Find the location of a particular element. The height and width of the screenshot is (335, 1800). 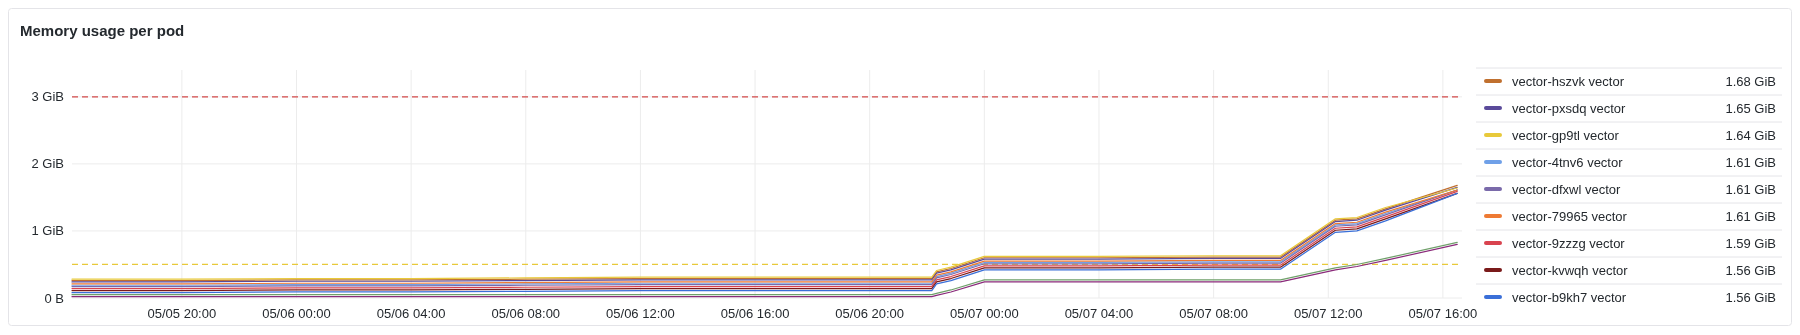

legend-label: vector-b9kh7 vector is located at coordinates (1569, 297).